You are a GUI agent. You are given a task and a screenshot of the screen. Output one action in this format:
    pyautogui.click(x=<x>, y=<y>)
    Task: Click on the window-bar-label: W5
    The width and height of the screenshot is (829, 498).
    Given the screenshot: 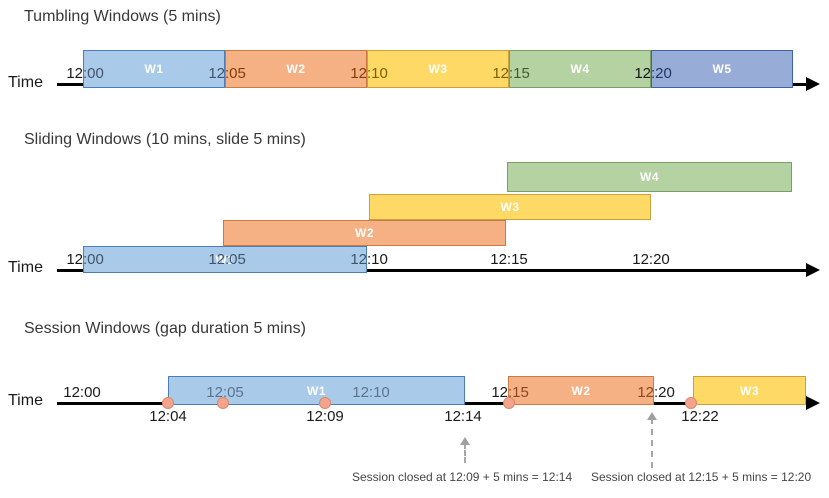 What is the action you would take?
    pyautogui.click(x=722, y=69)
    